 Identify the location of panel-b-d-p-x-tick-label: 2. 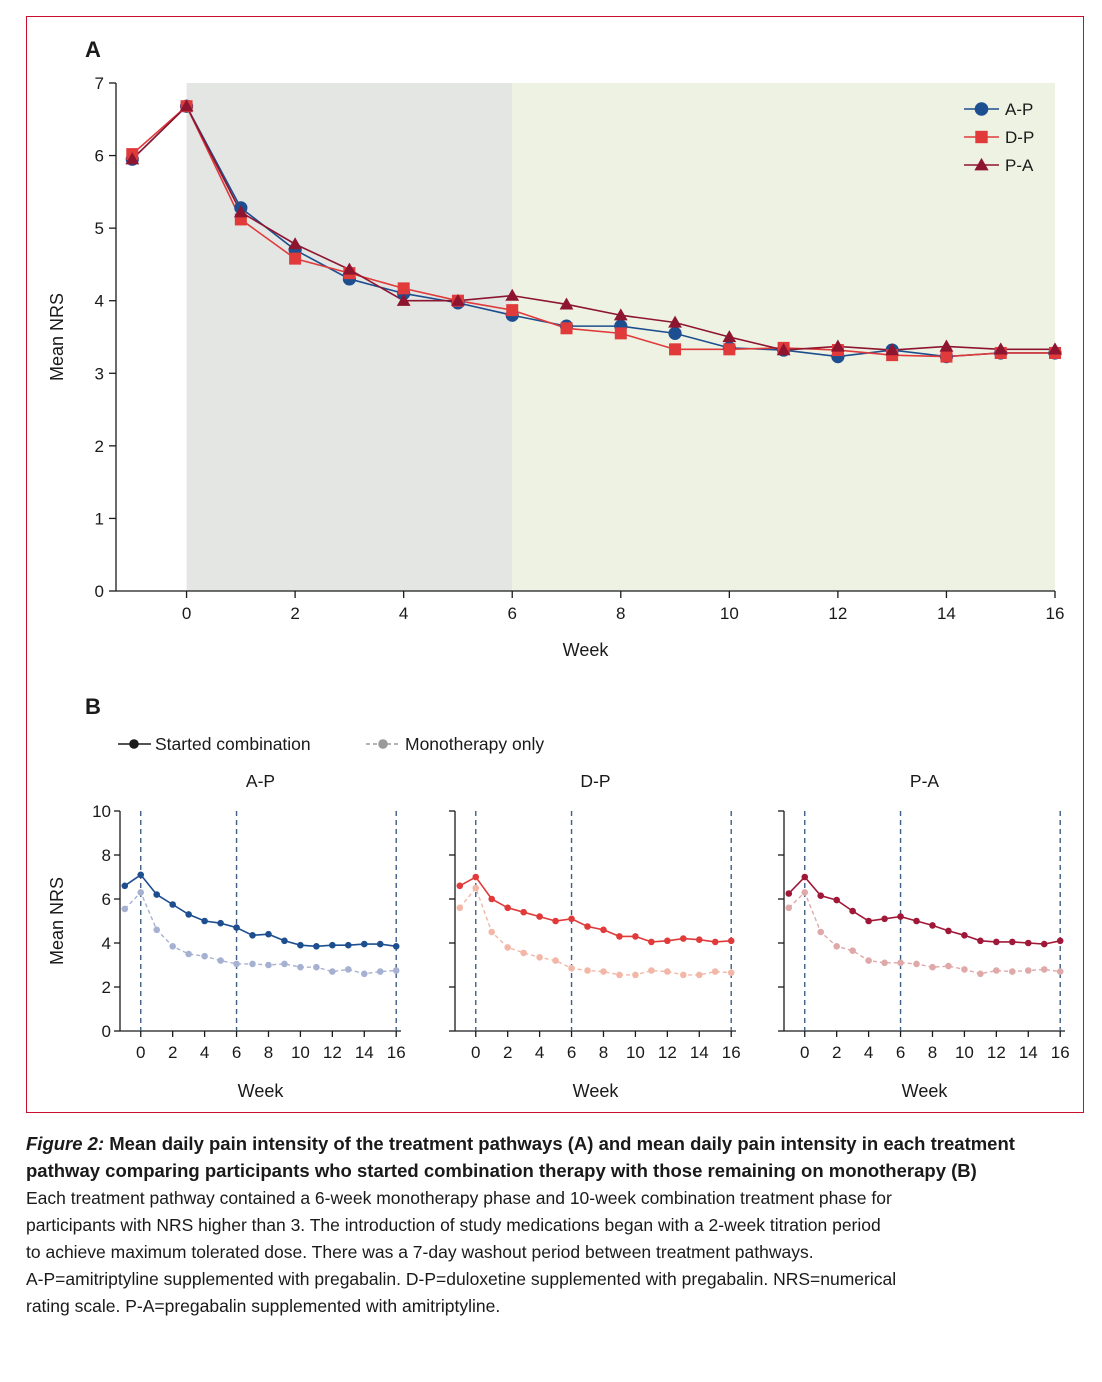
(507, 1052).